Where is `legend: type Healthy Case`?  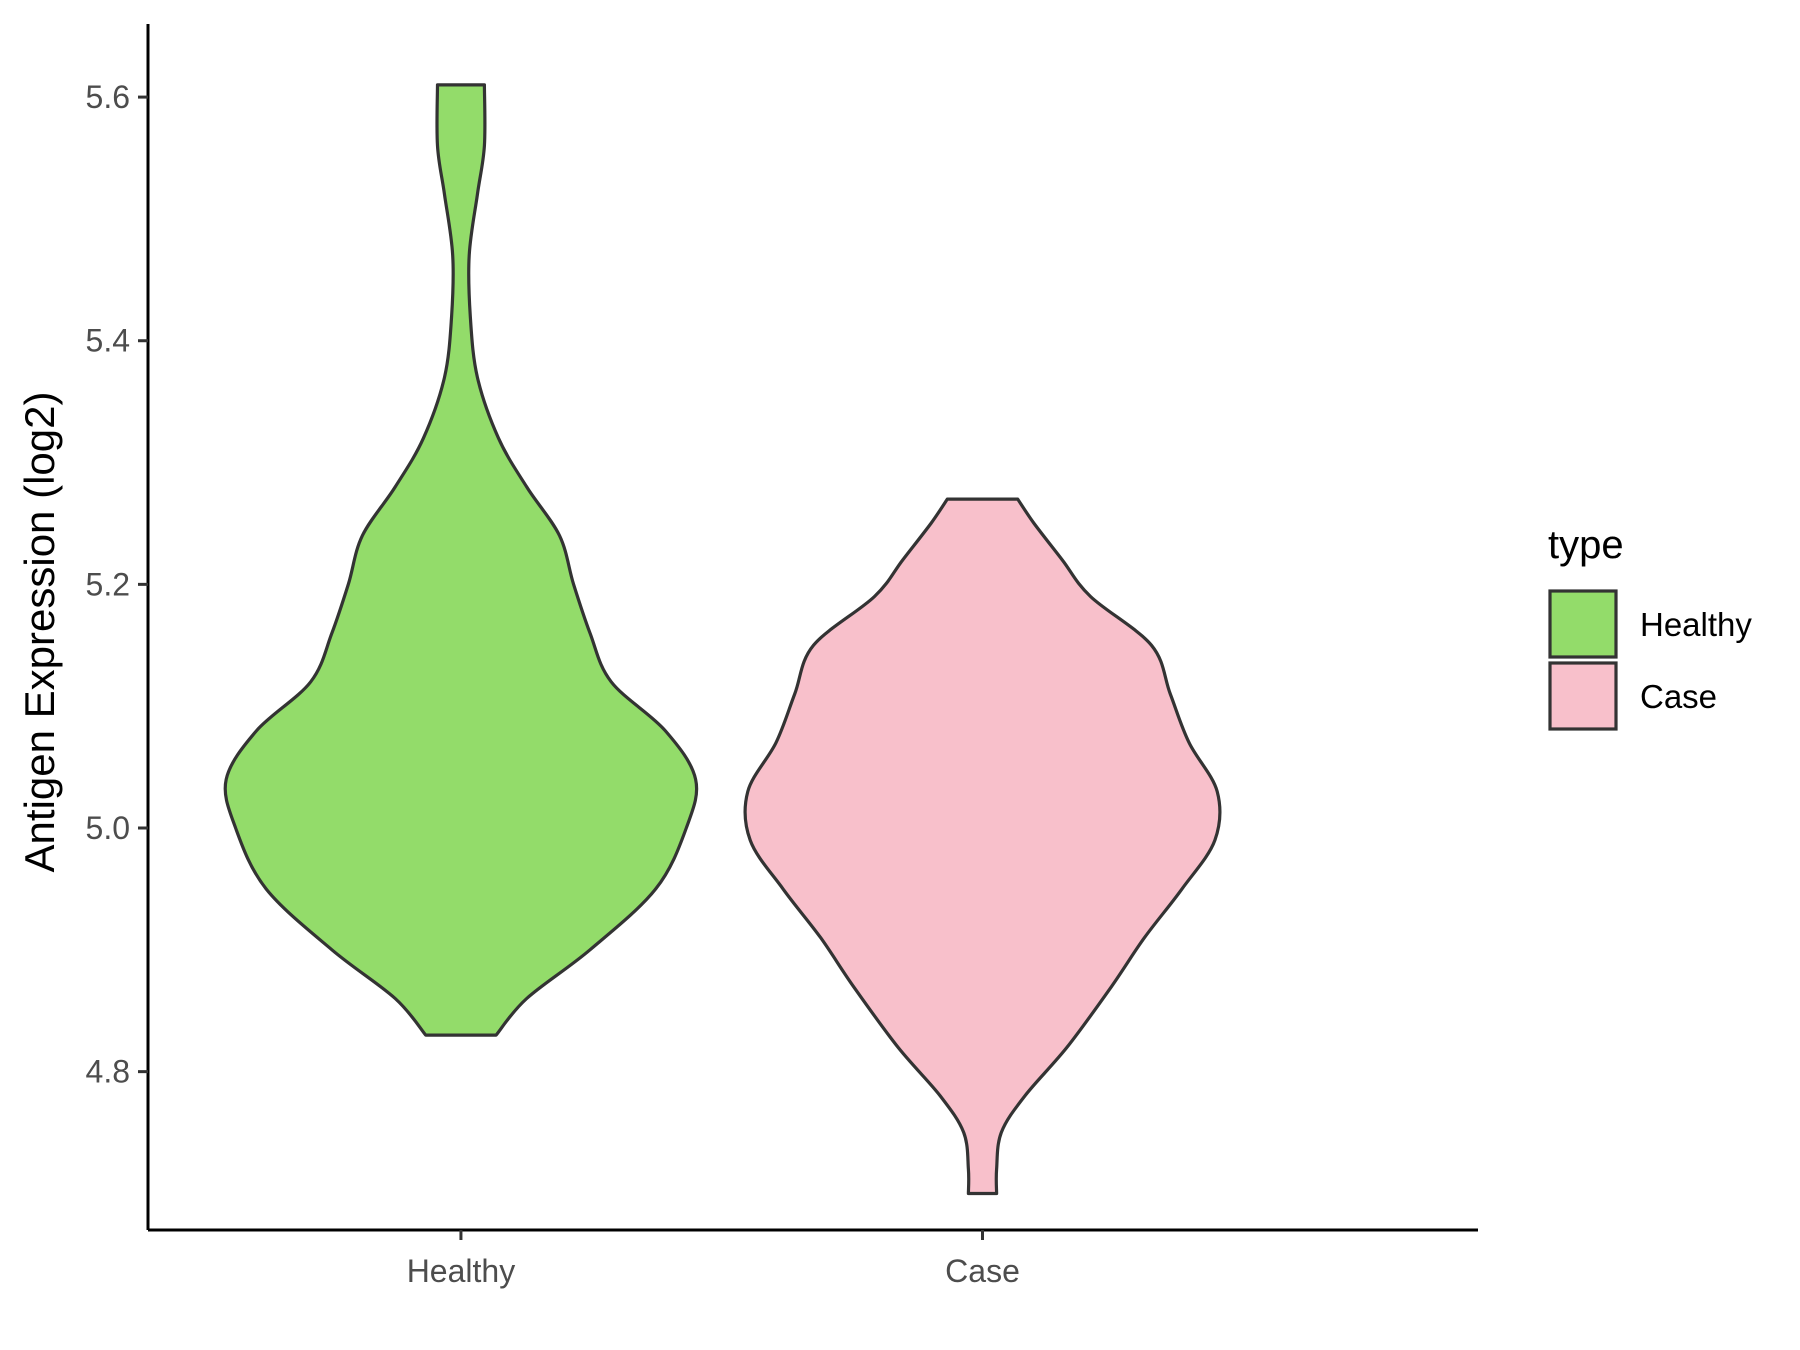 legend: type Healthy Case is located at coordinates (1650, 627).